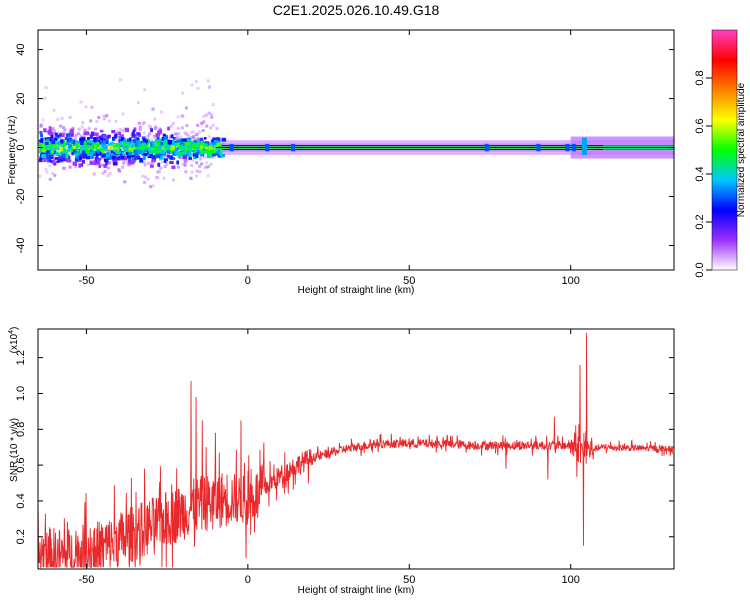  I want to click on x-tick-label: 50, so click(409, 580).